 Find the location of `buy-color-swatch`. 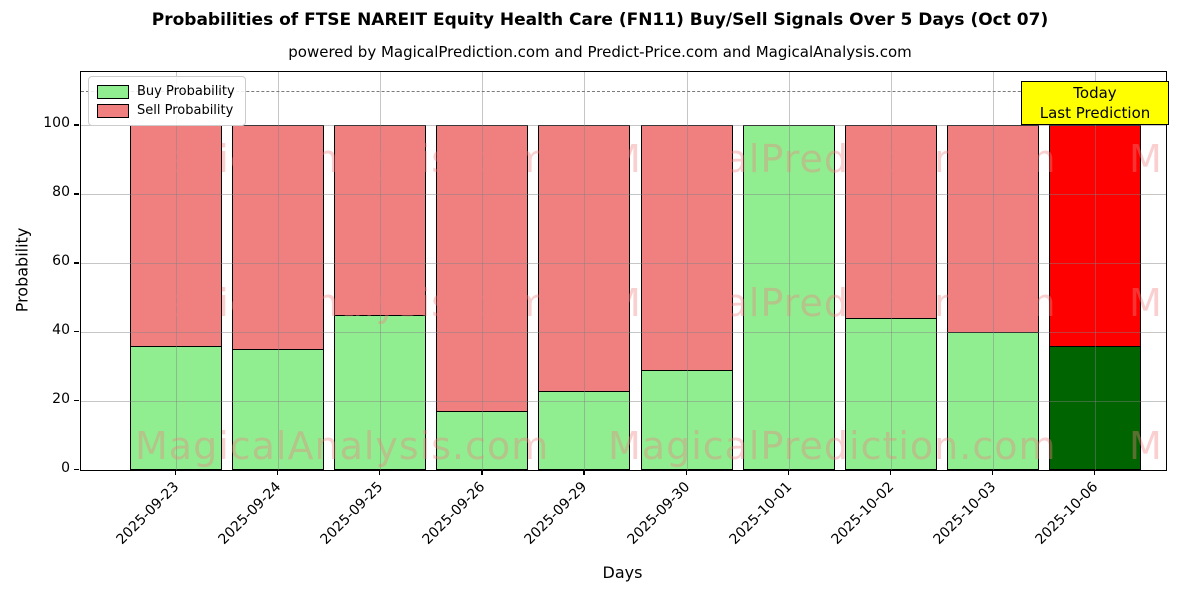

buy-color-swatch is located at coordinates (113, 91).